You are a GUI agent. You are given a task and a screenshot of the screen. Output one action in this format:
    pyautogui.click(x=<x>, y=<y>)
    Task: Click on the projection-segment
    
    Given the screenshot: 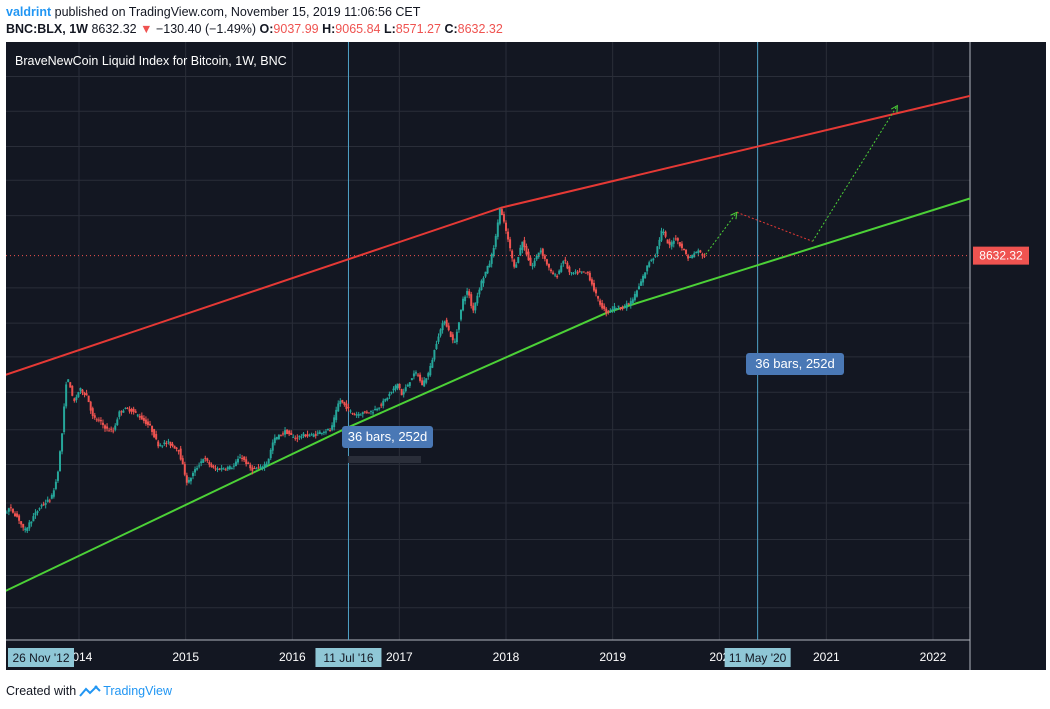 What is the action you would take?
    pyautogui.click(x=721, y=233)
    